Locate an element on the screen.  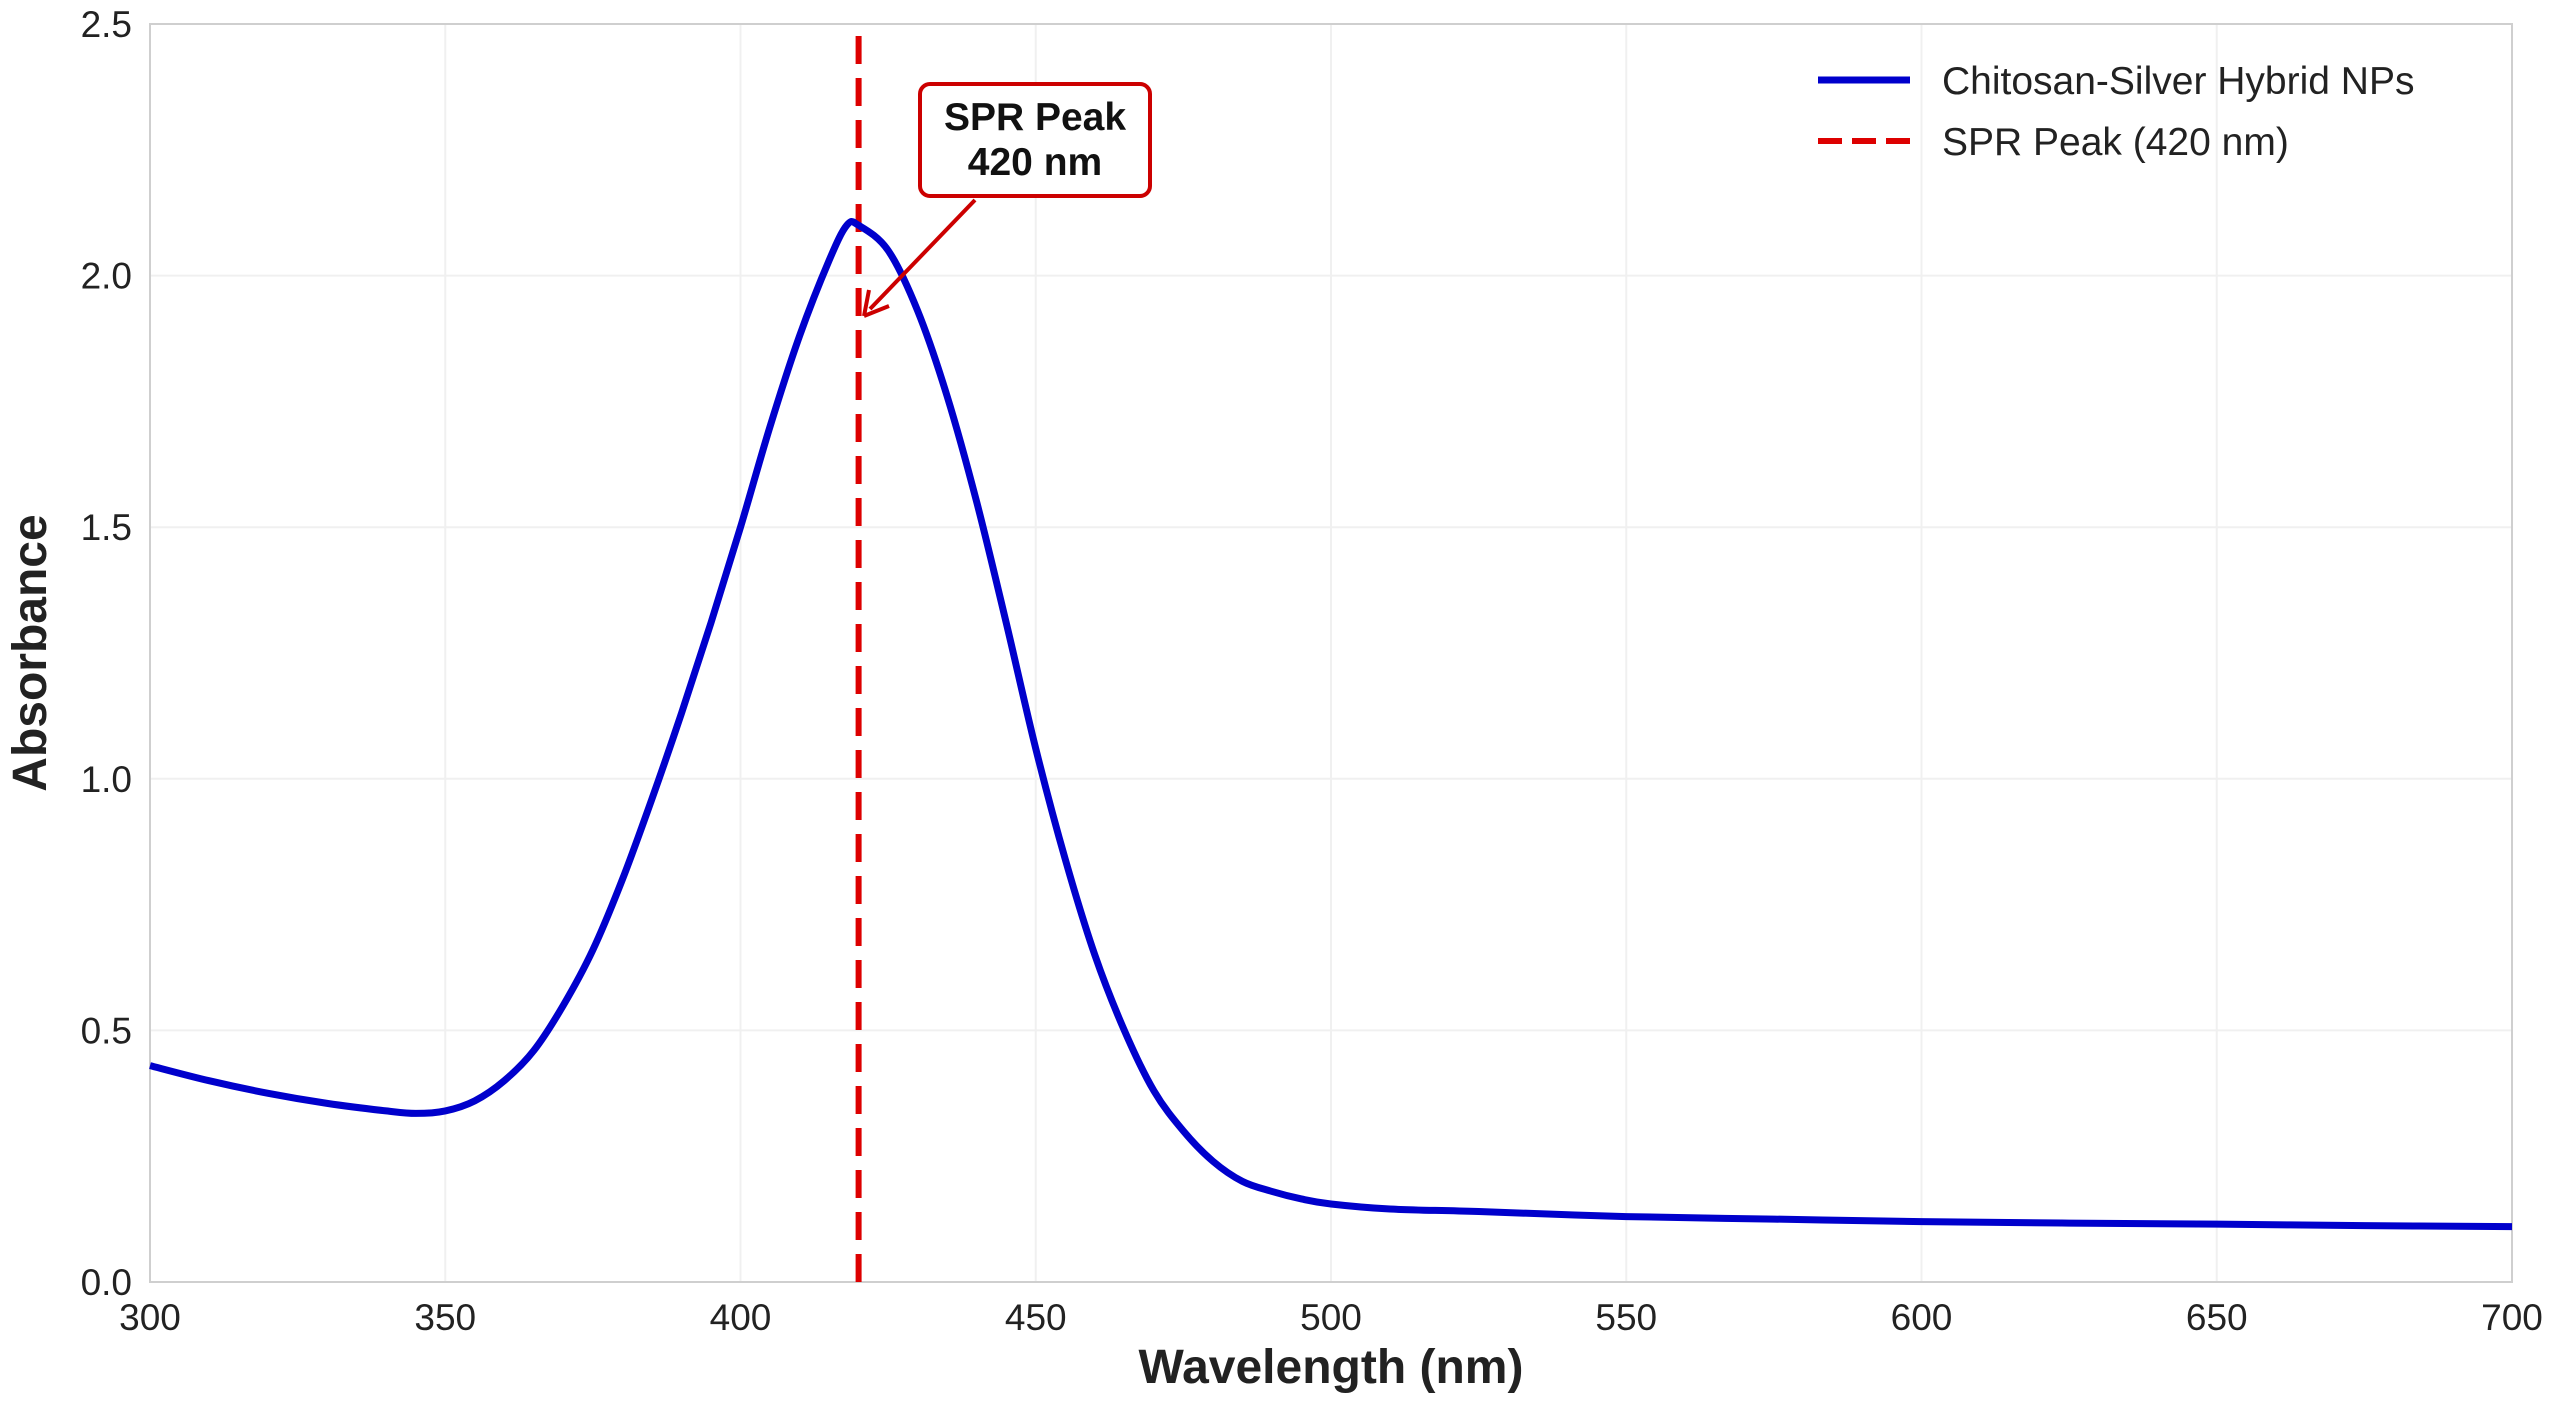
x-tick-label: 550 is located at coordinates (1626, 1317).